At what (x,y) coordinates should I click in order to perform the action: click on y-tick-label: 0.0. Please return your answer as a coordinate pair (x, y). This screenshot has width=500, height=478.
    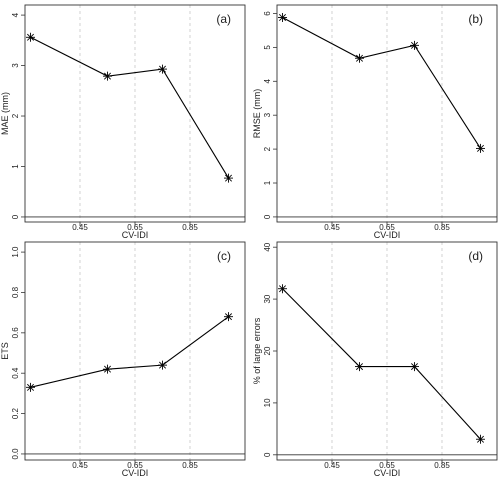
    Looking at the image, I should click on (15, 454).